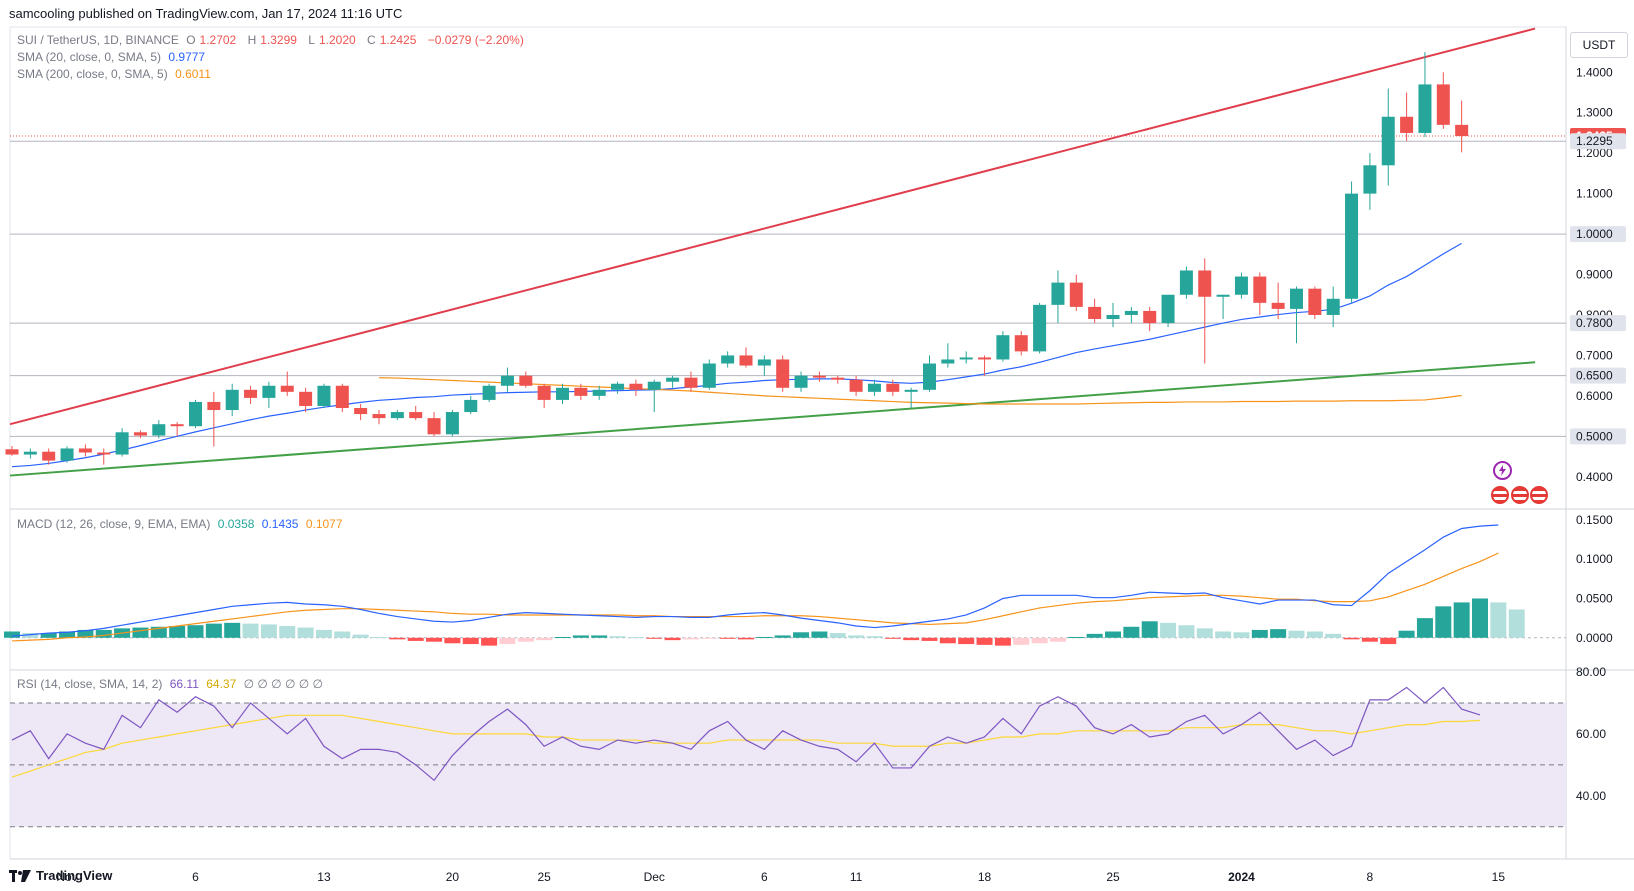  Describe the element at coordinates (90, 684) in the screenshot. I see `rsi-label: RSI (14, close, SMA, 14, 2)` at that location.